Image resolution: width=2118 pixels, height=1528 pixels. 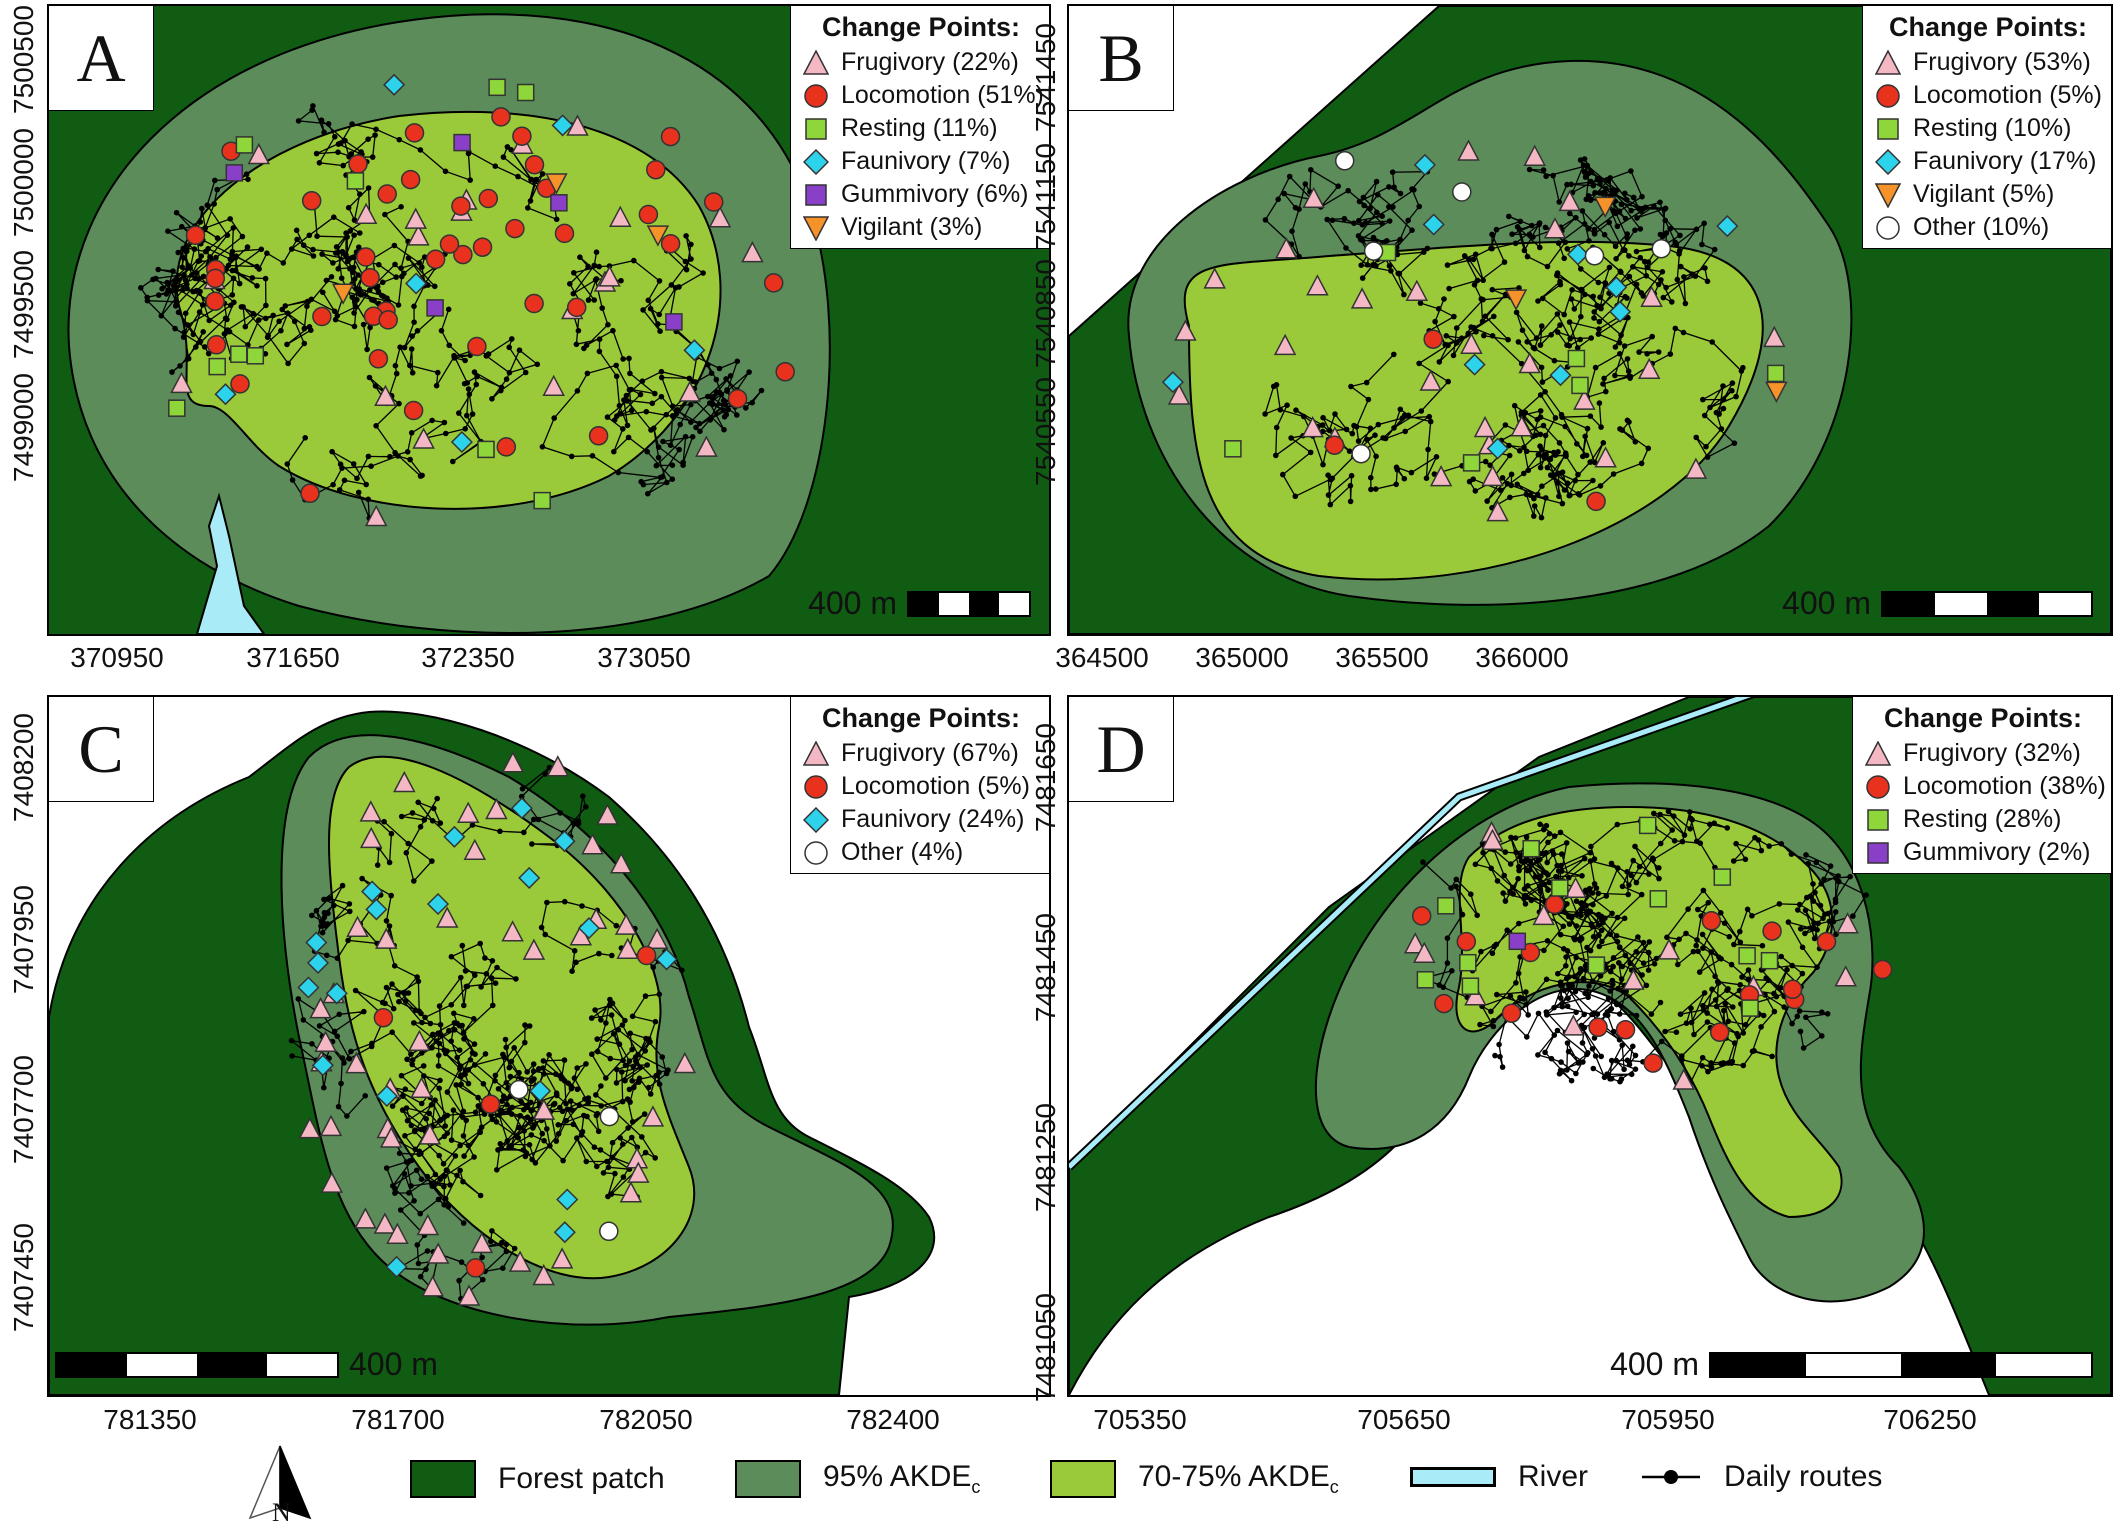 What do you see at coordinates (1121, 749) in the screenshot?
I see `panel-letter: D` at bounding box center [1121, 749].